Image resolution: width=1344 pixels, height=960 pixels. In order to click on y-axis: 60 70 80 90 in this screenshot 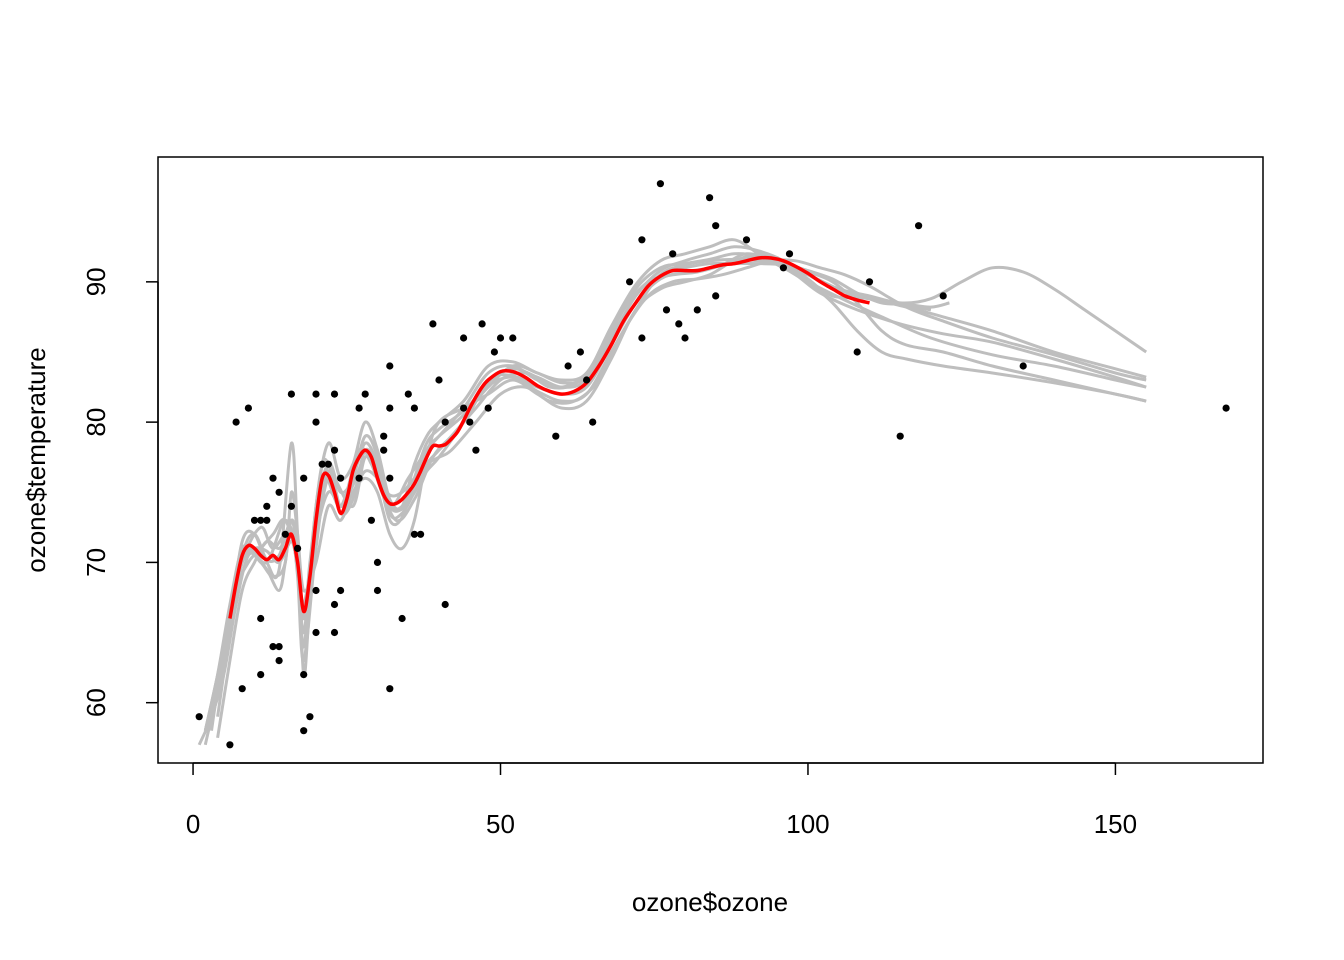, I will do `click(120, 492)`.